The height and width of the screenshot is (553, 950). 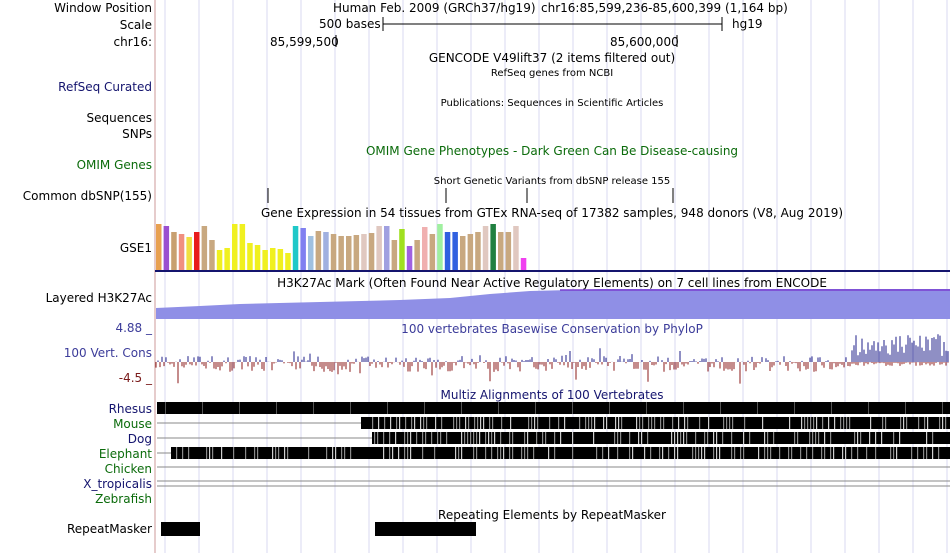 I want to click on gtex-bar-group, so click(x=341, y=247).